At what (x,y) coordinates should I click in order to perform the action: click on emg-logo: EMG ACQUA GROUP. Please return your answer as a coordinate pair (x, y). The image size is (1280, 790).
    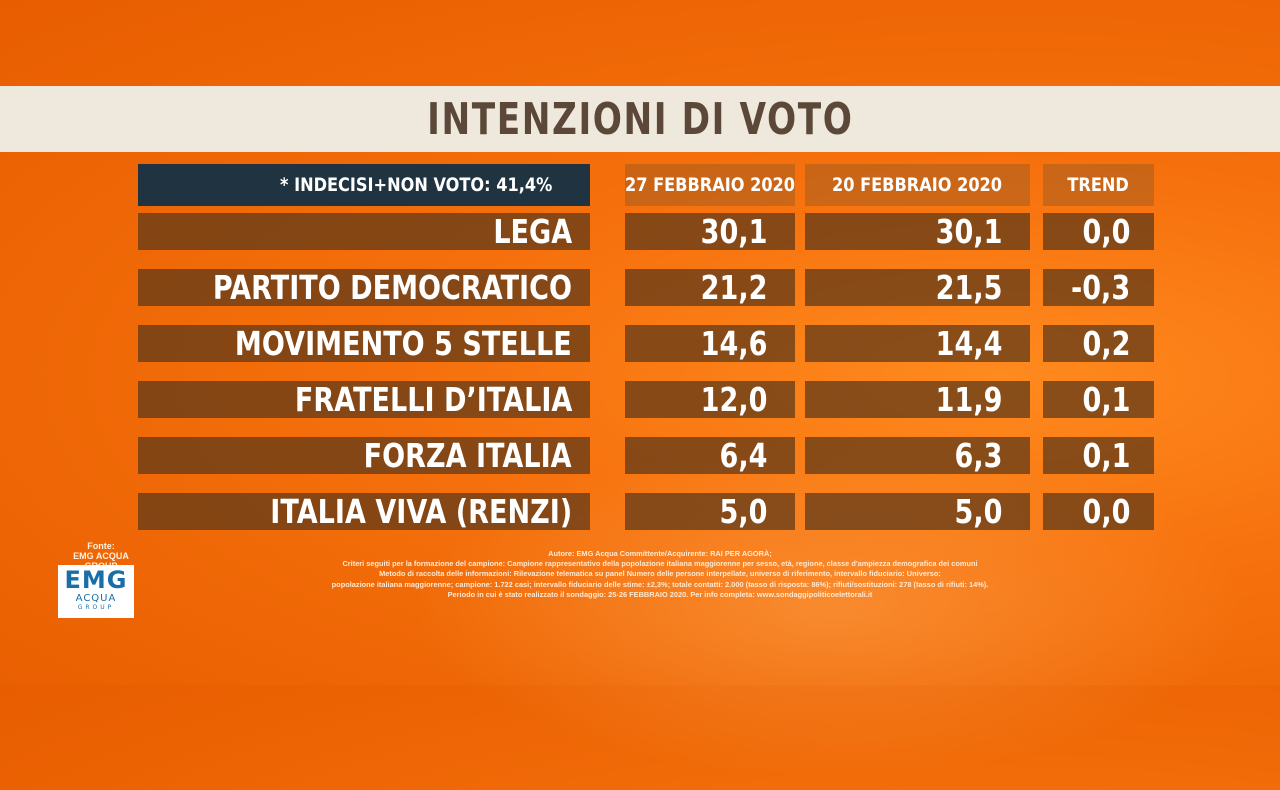
    Looking at the image, I should click on (96, 591).